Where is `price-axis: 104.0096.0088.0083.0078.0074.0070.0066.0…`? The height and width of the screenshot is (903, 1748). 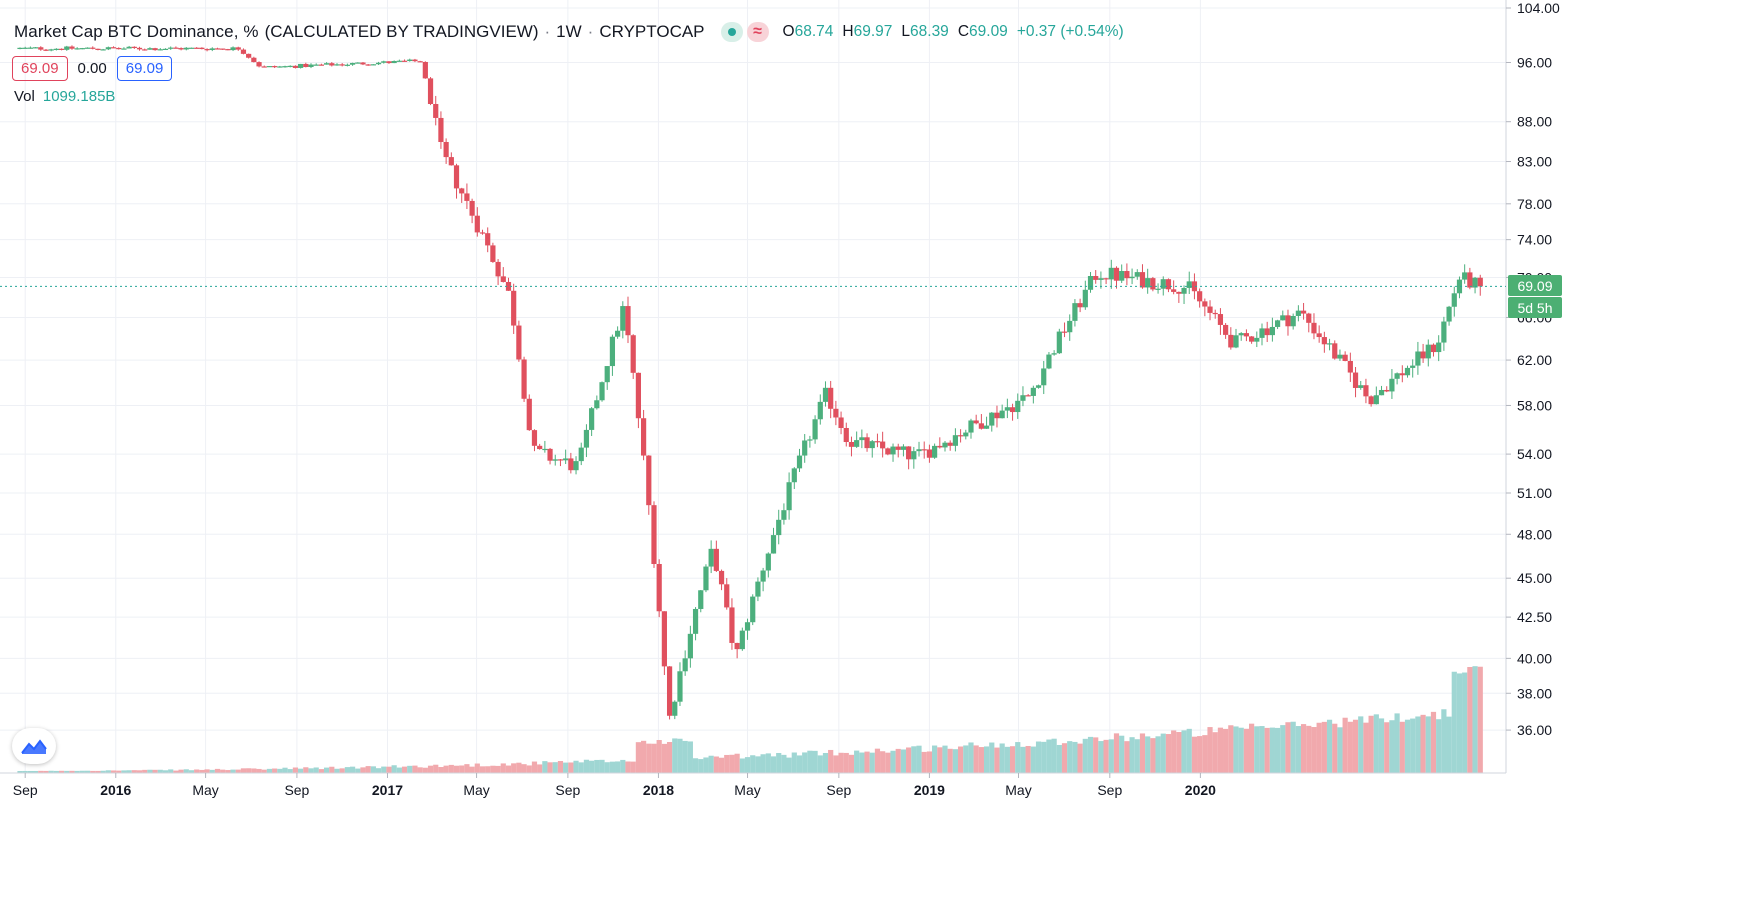
price-axis: 104.0096.0088.0083.0078.0074.0070.0066.0… is located at coordinates (1533, 369).